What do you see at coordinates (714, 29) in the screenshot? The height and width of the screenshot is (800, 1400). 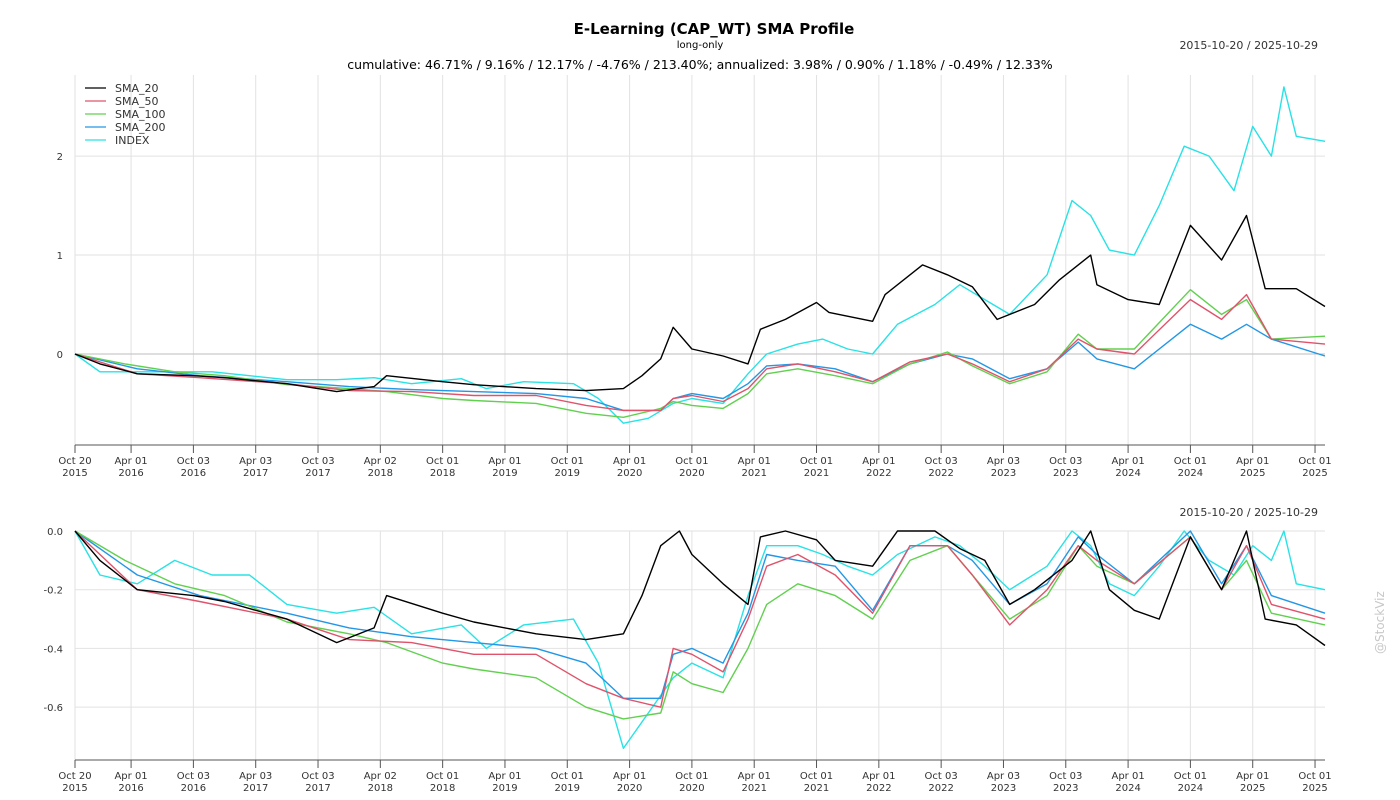 I see `chart-title: E-Learning (CAP_WT) SMA Profile` at bounding box center [714, 29].